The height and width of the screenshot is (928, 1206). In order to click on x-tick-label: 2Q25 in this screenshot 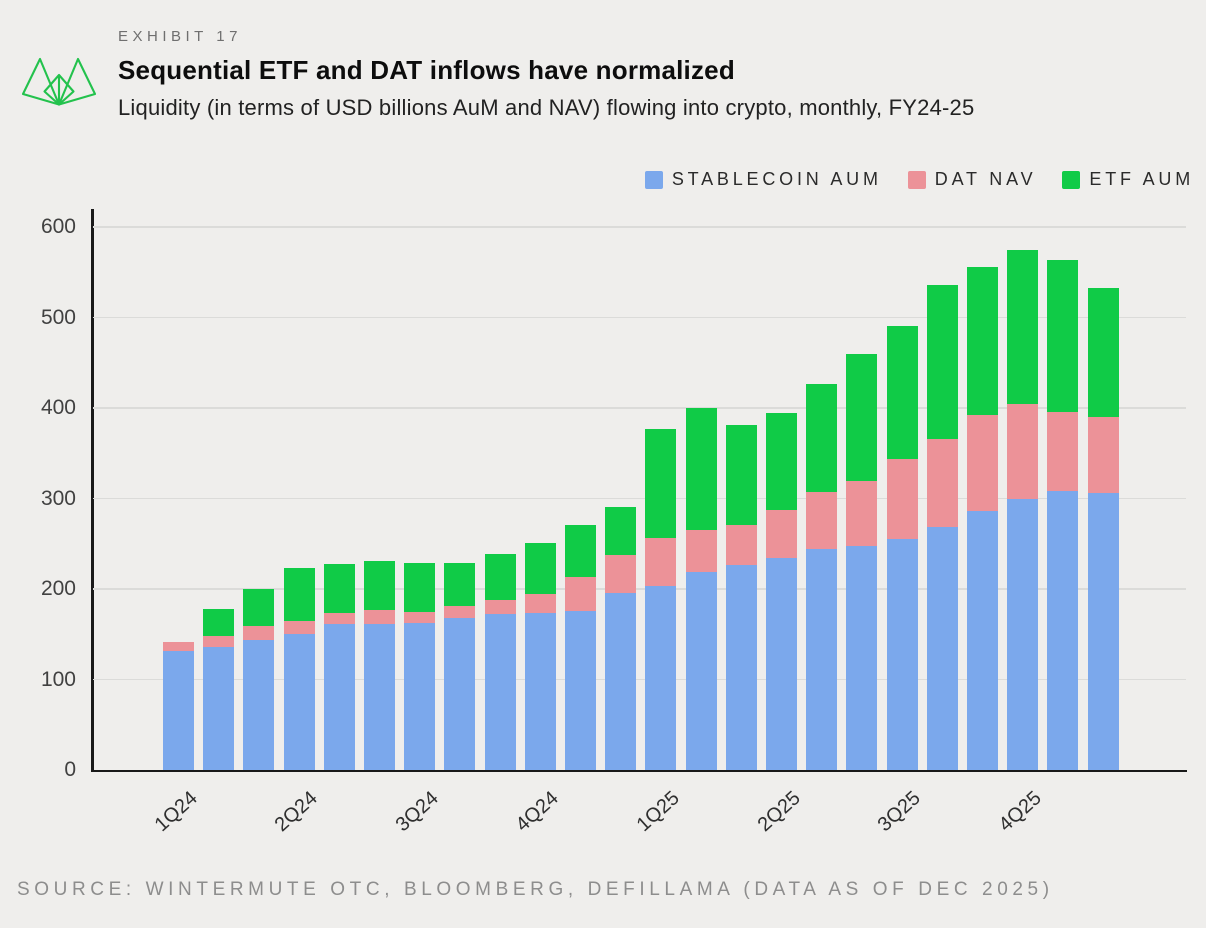, I will do `click(779, 812)`.